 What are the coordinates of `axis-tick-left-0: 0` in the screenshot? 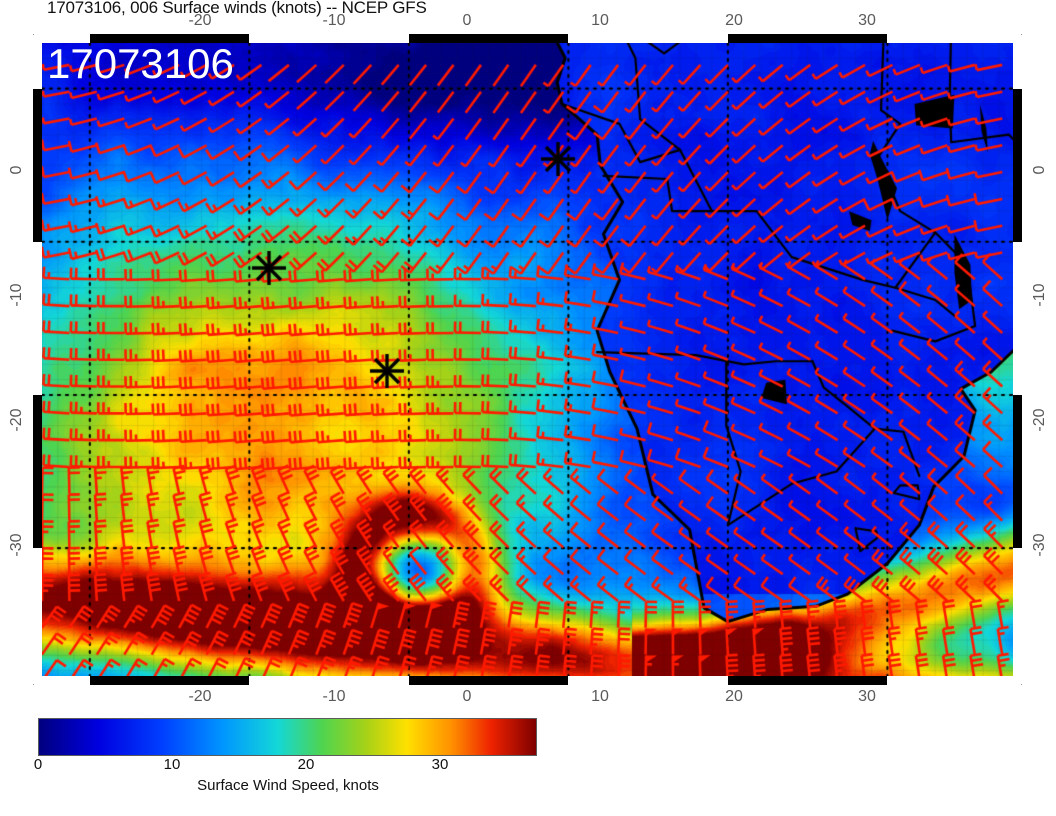 It's located at (16, 170).